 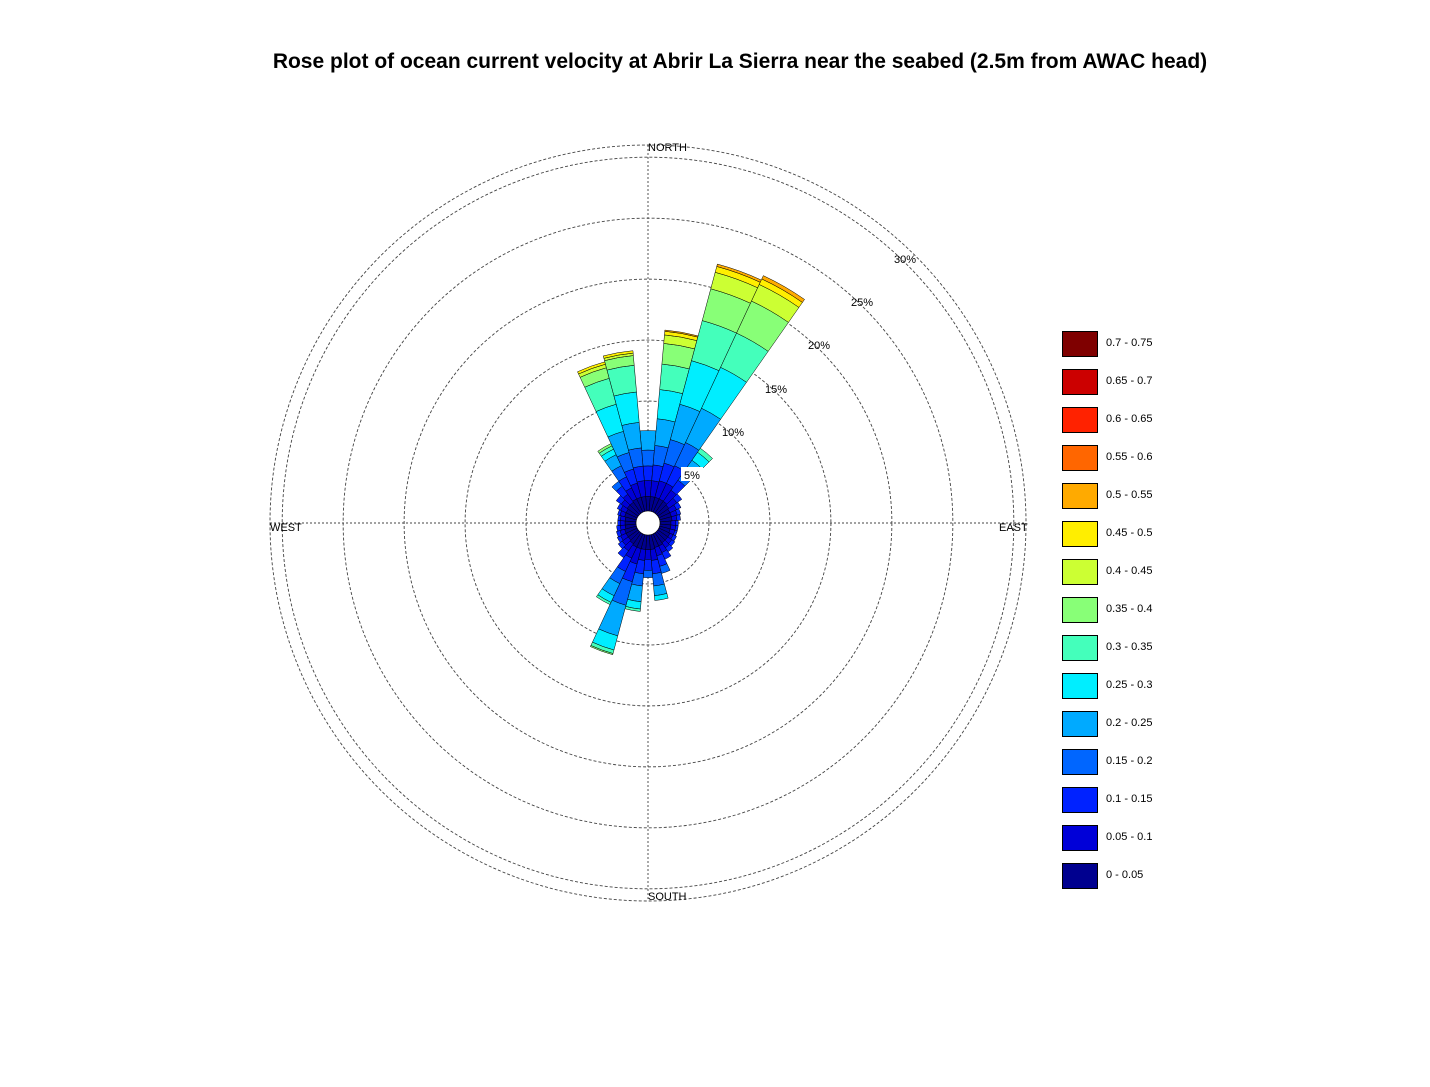 I want to click on legend-item-0.45-0.5: 0.45 - 0.5, so click(x=1132, y=534).